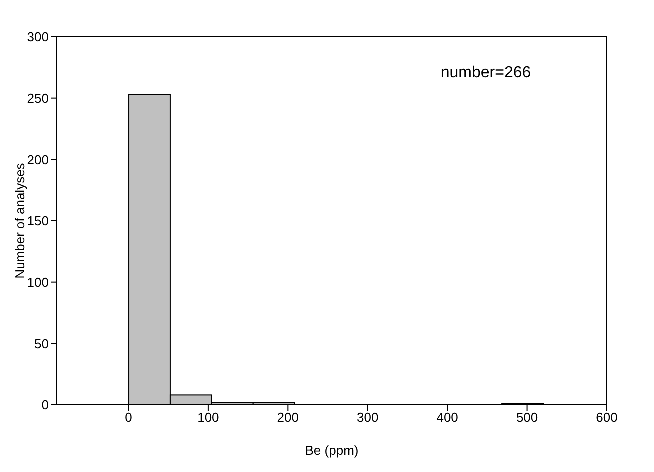  I want to click on y-tick-label: 250, so click(38, 98).